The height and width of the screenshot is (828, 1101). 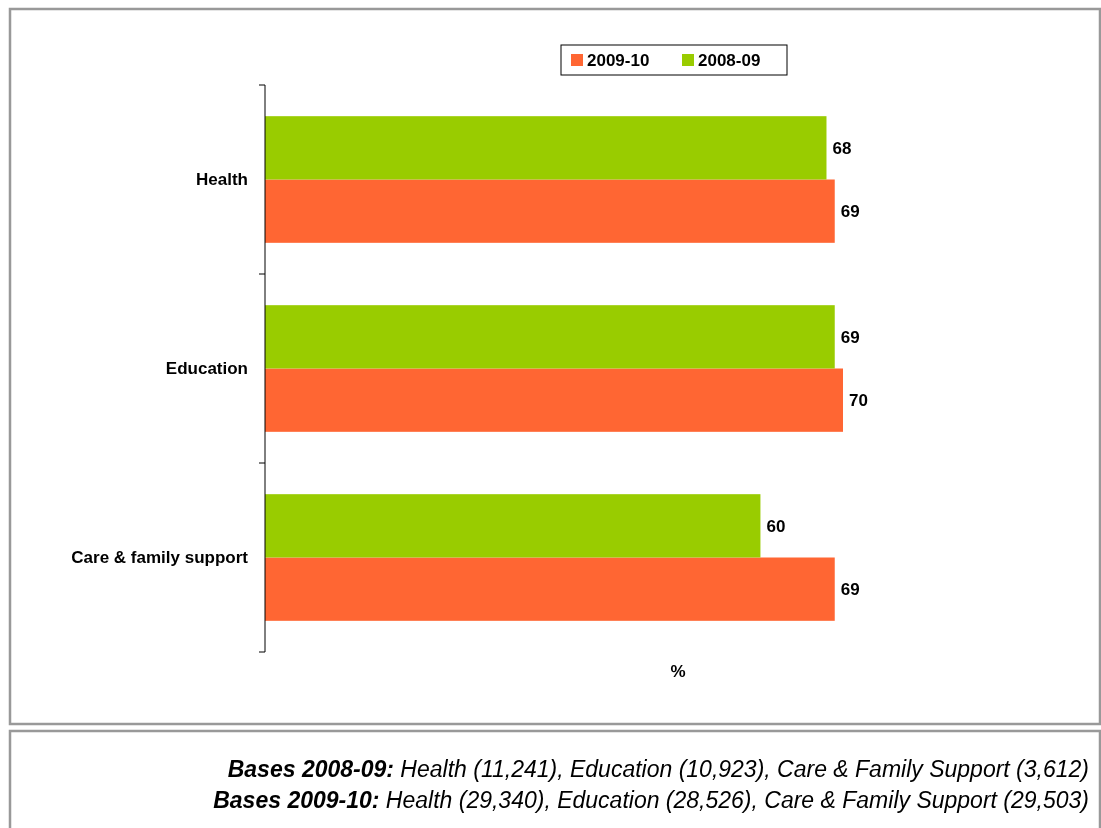 What do you see at coordinates (678, 671) in the screenshot?
I see `x-axis-title: %` at bounding box center [678, 671].